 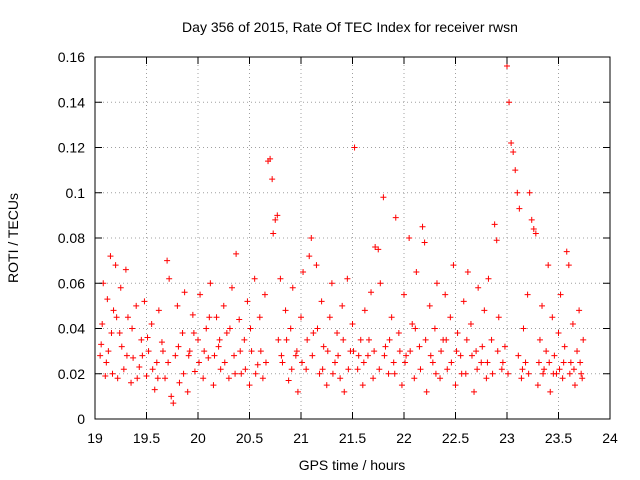 I want to click on x-tick-labels: 19 19.5 20 20.5 21 21.5 22 22.5 23 23.5 24, so click(x=352, y=438).